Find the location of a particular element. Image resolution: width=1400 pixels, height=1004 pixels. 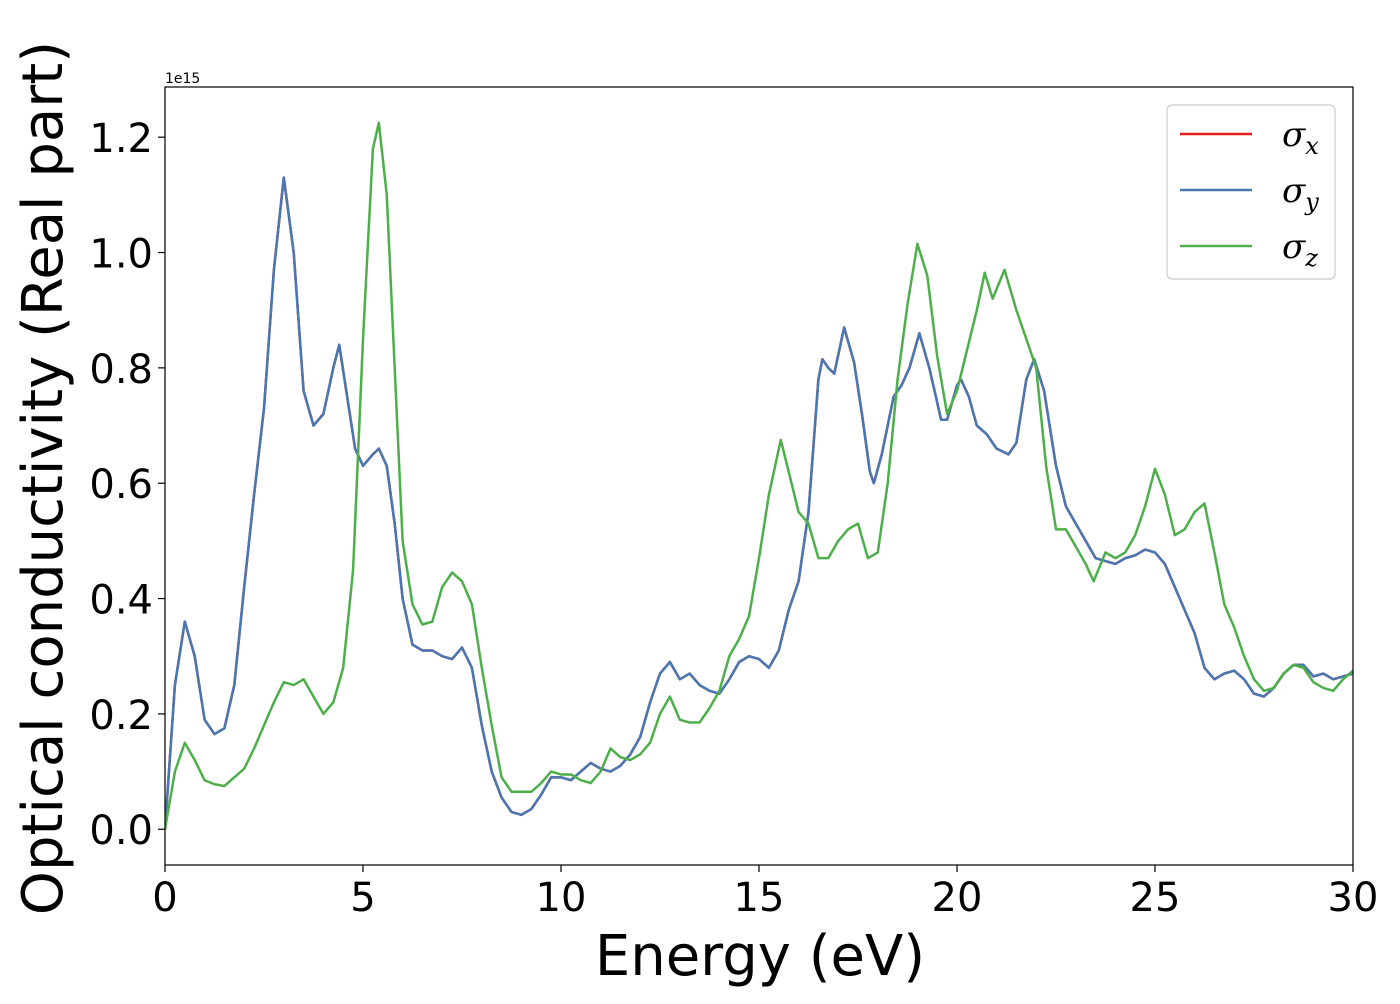

y-tick-label: 0.0 is located at coordinates (121, 831).